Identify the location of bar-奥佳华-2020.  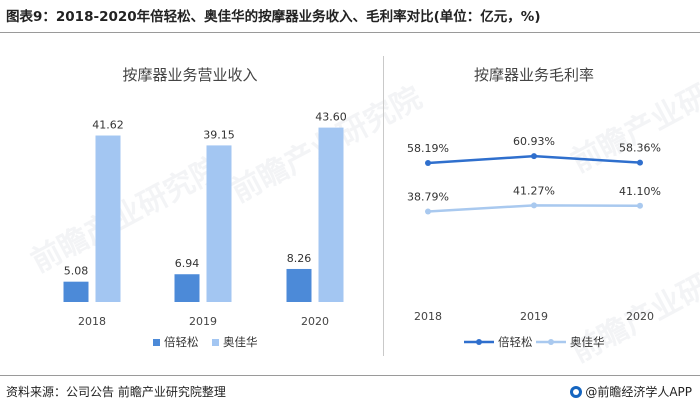
(331, 214).